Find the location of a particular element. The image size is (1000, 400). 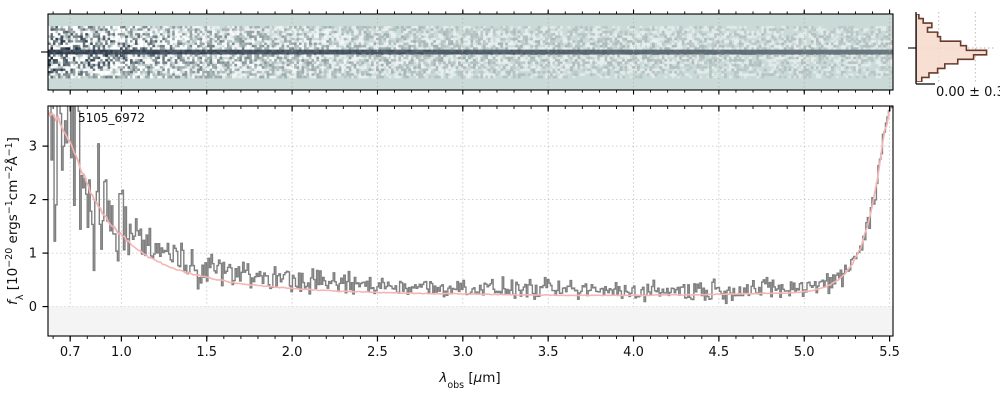

x-tick-label: 1.5 is located at coordinates (206, 352).